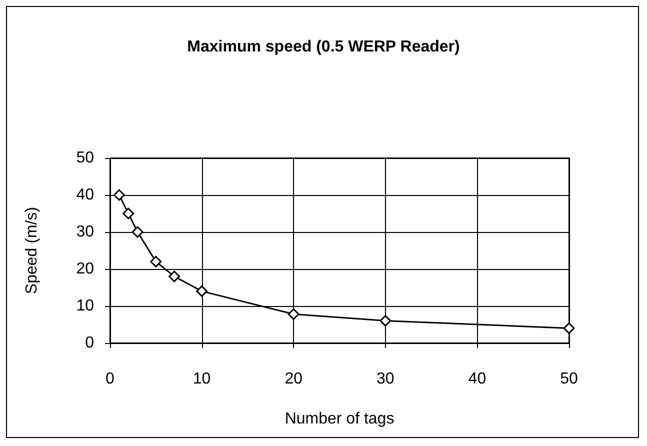  I want to click on chart-title: Maximum speed (0.5 WERP Reader), so click(323, 47).